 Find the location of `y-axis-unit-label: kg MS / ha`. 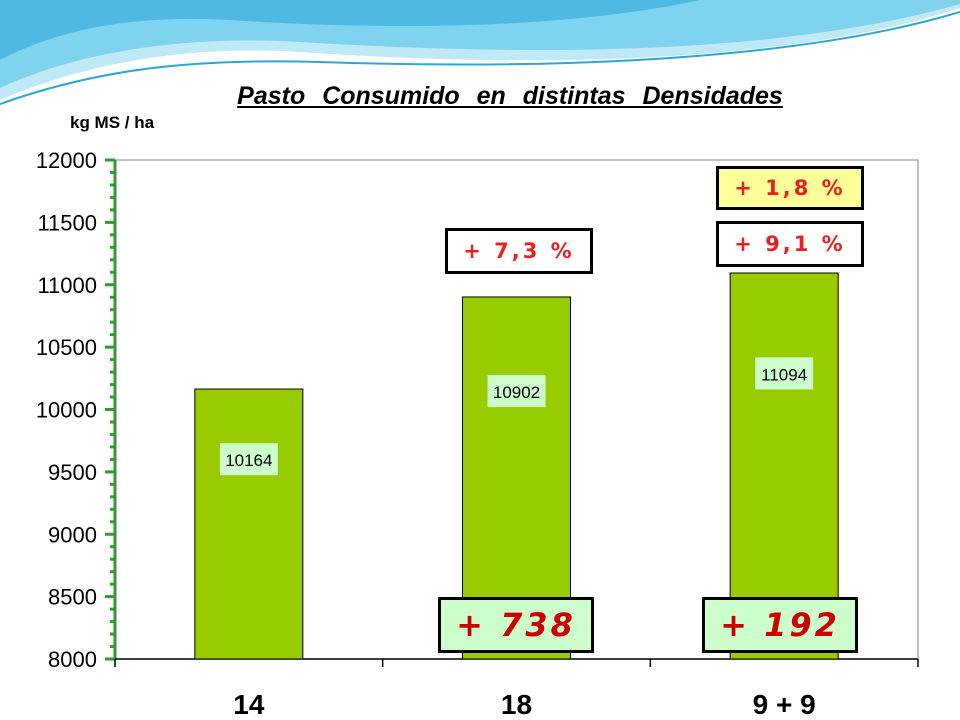

y-axis-unit-label: kg MS / ha is located at coordinates (112, 122).